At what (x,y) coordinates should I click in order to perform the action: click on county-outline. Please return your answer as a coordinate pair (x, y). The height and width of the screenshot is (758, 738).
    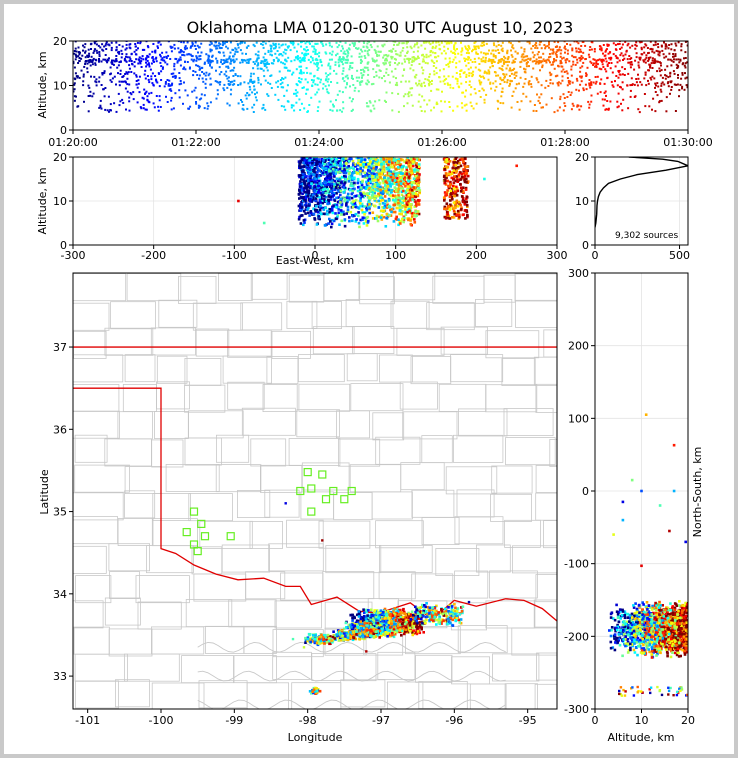
    Looking at the image, I should click on (122, 611).